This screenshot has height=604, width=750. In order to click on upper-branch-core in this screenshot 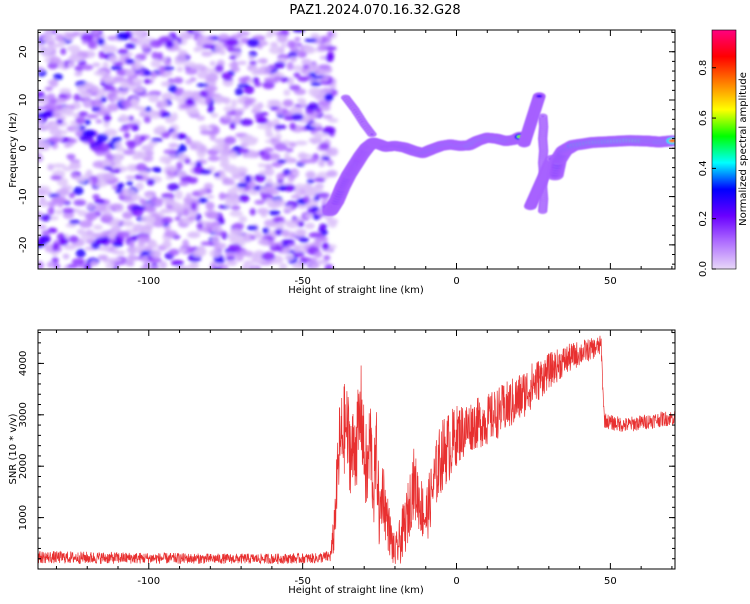, I will do `click(371, 134)`.